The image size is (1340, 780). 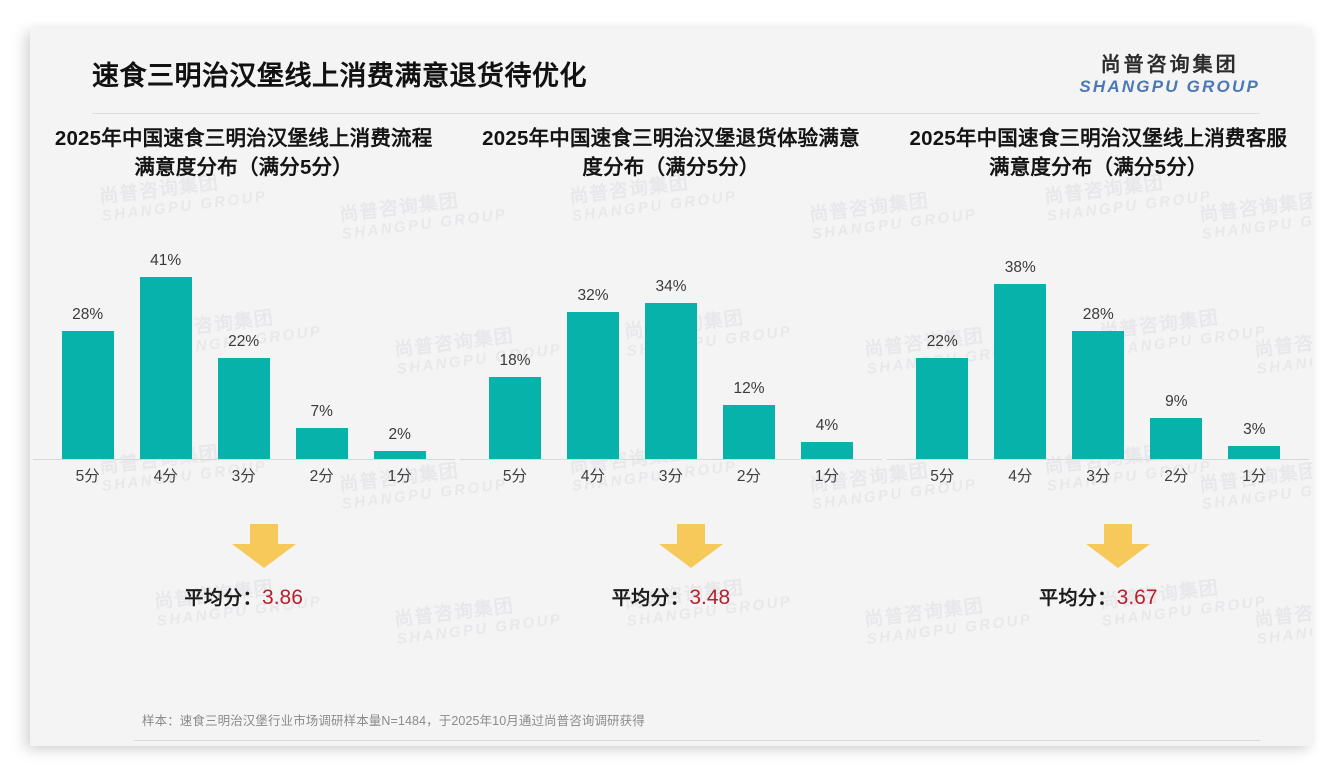 I want to click on bar-column: 34%, so click(x=670, y=356).